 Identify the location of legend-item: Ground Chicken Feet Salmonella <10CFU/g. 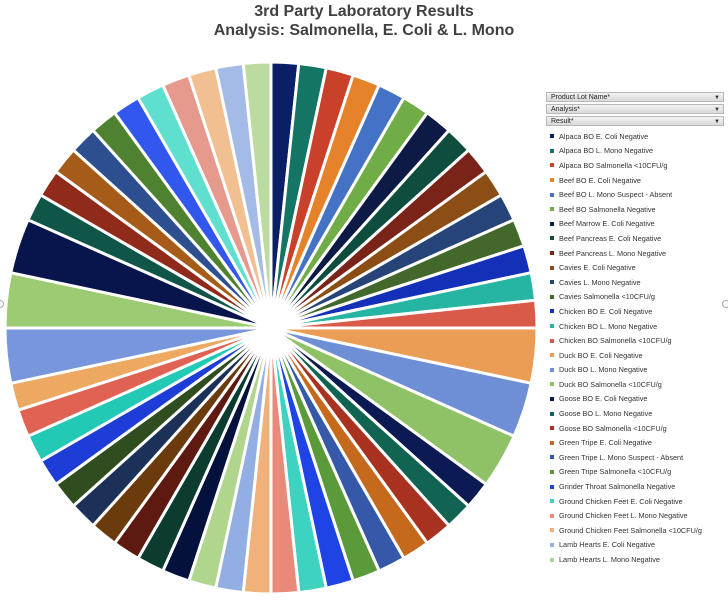
(635, 530).